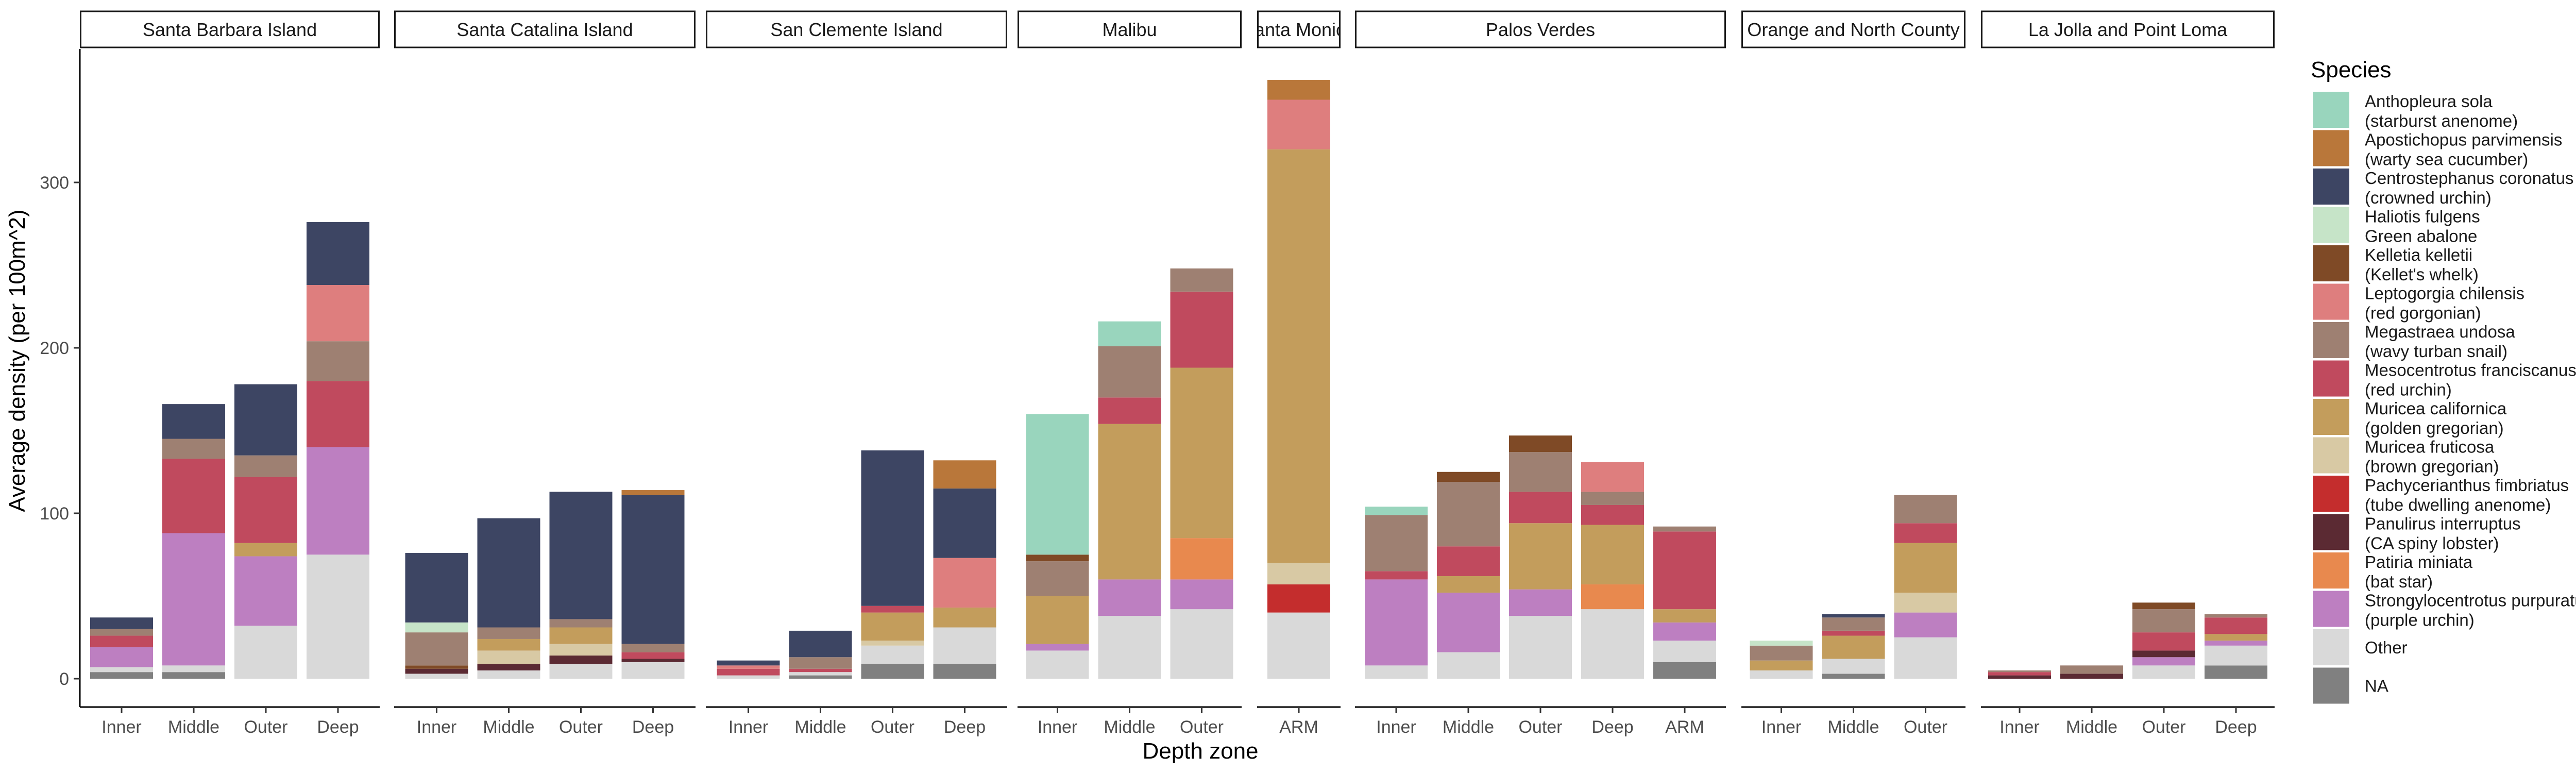 This screenshot has width=2576, height=773. I want to click on facet-strip-label: Malibu, so click(1129, 29).